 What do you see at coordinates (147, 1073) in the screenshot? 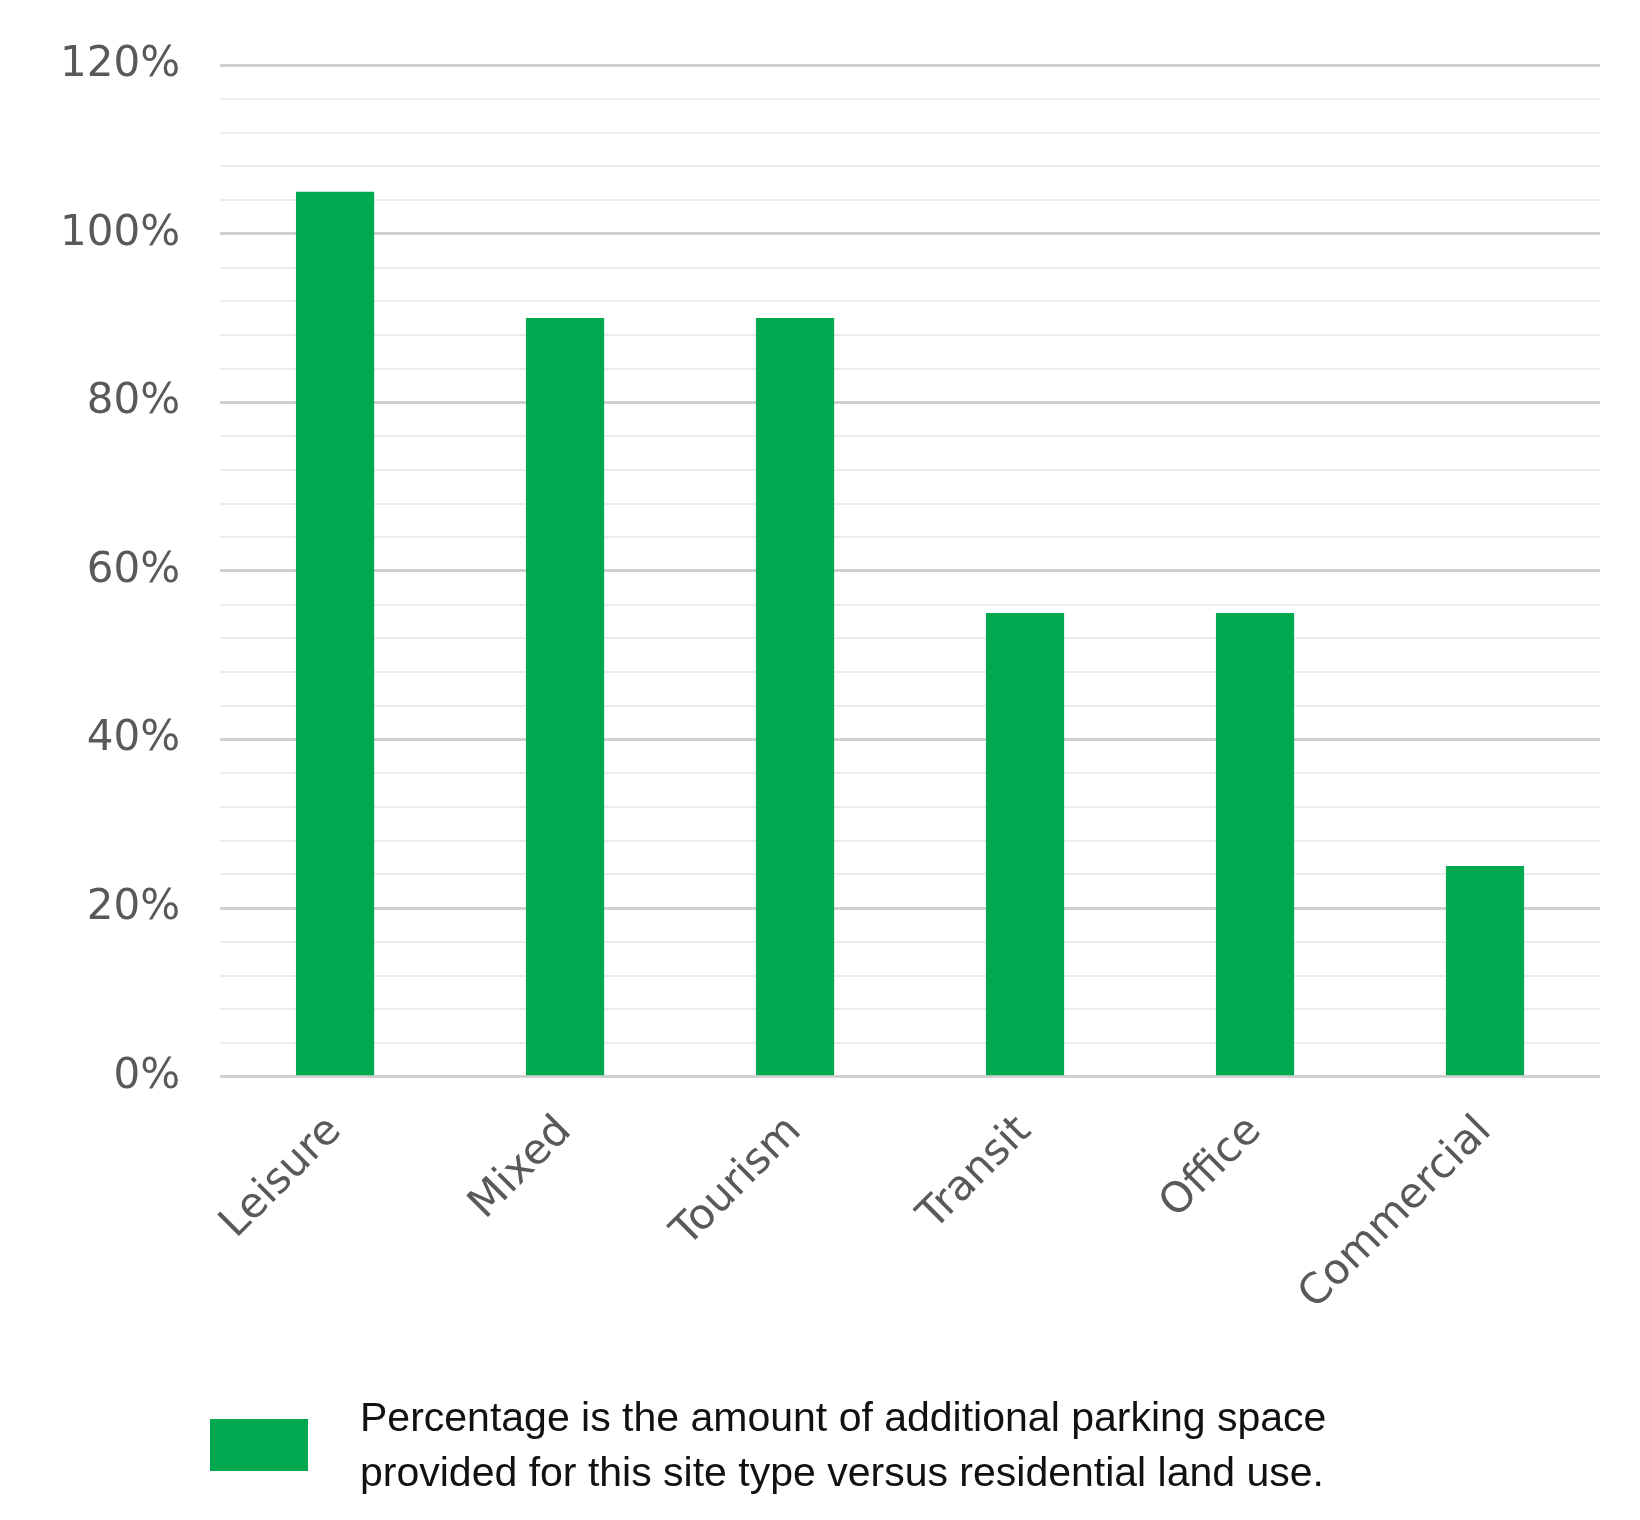
I see `y-tick-label: 0%` at bounding box center [147, 1073].